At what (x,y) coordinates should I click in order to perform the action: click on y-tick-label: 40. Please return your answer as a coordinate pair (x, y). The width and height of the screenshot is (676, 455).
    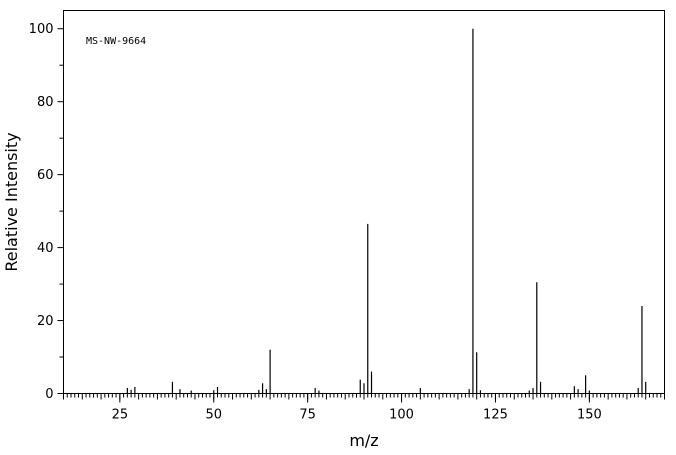
    Looking at the image, I should click on (45, 248).